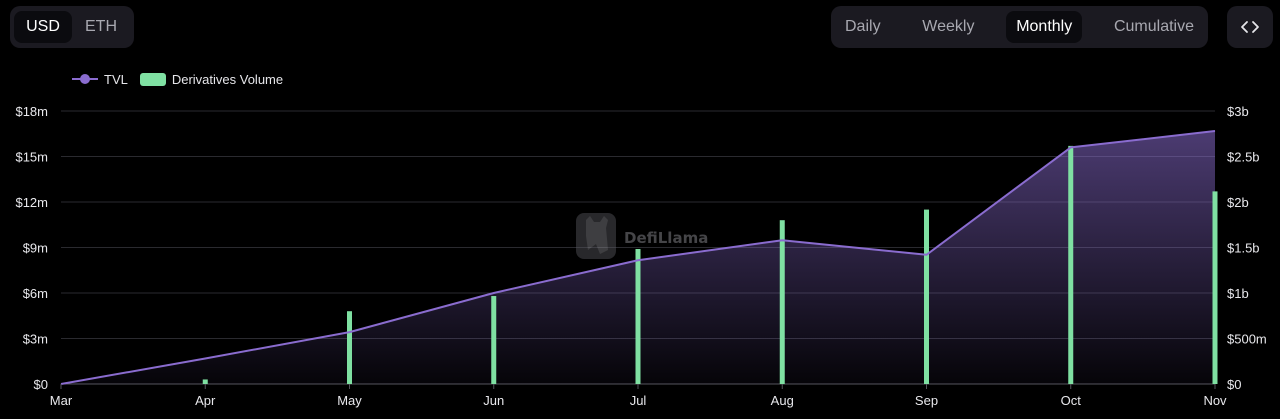 This screenshot has height=419, width=1280. What do you see at coordinates (85, 79) in the screenshot?
I see `legend-line-symbol` at bounding box center [85, 79].